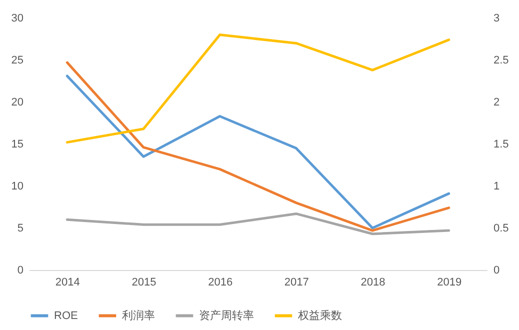  What do you see at coordinates (67, 282) in the screenshot?
I see `x-tick-label: 2014` at bounding box center [67, 282].